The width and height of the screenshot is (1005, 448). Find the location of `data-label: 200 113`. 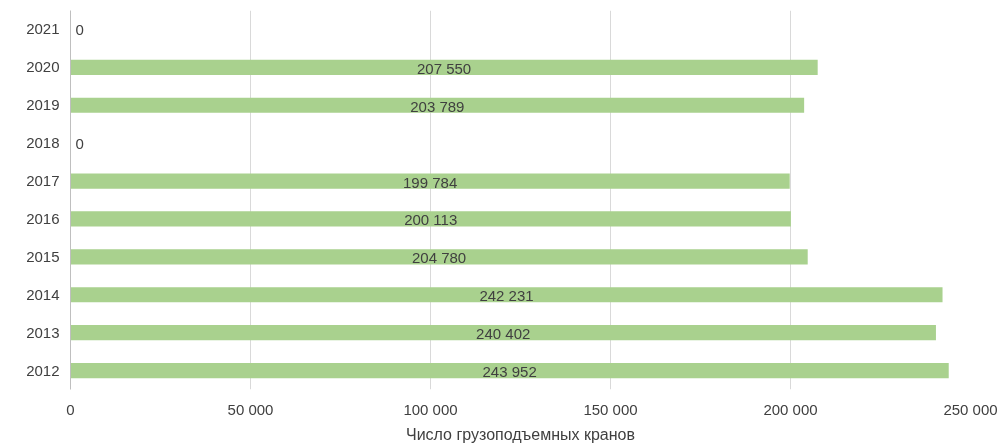

data-label: 200 113 is located at coordinates (431, 220).